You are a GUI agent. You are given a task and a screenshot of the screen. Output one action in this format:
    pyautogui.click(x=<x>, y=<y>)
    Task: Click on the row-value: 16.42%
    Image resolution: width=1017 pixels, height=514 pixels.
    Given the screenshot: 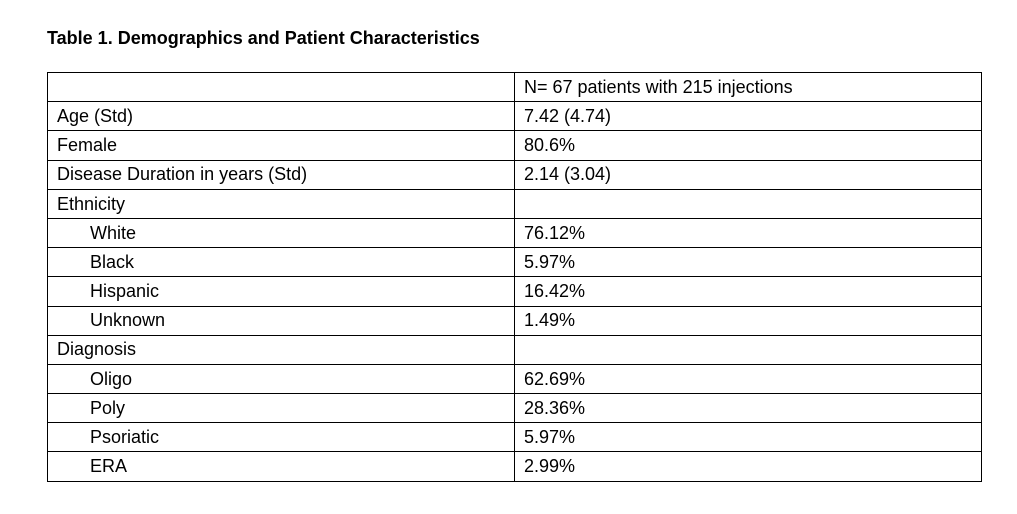 What is the action you would take?
    pyautogui.click(x=748, y=291)
    